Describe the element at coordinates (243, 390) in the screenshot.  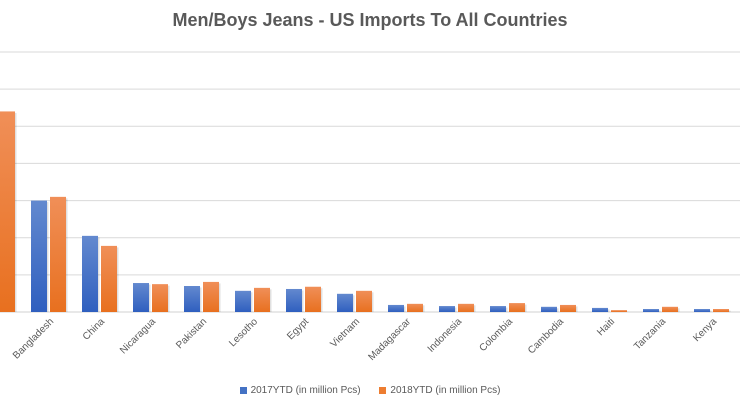
I see `legend-swatch-2017` at that location.